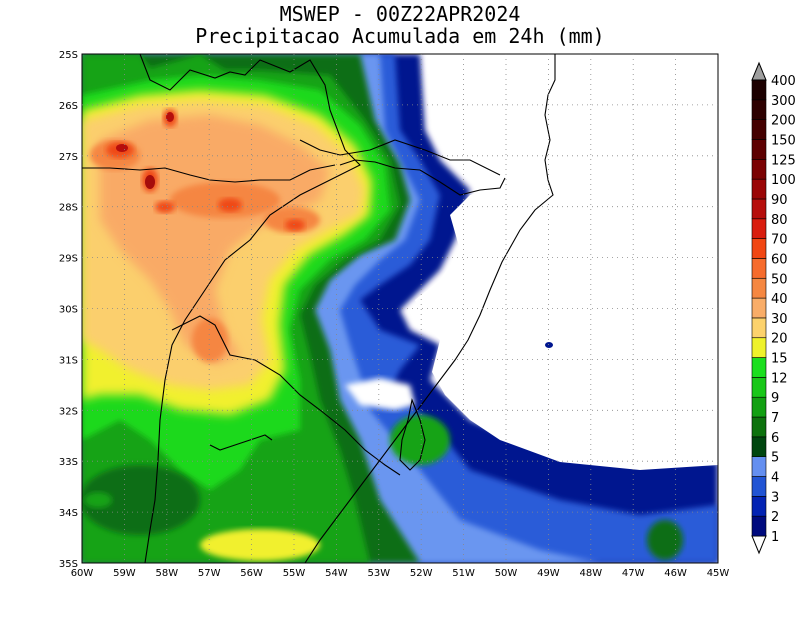 The width and height of the screenshot is (800, 618). What do you see at coordinates (141, 500) in the screenshot?
I see `precip-patch-sw` at bounding box center [141, 500].